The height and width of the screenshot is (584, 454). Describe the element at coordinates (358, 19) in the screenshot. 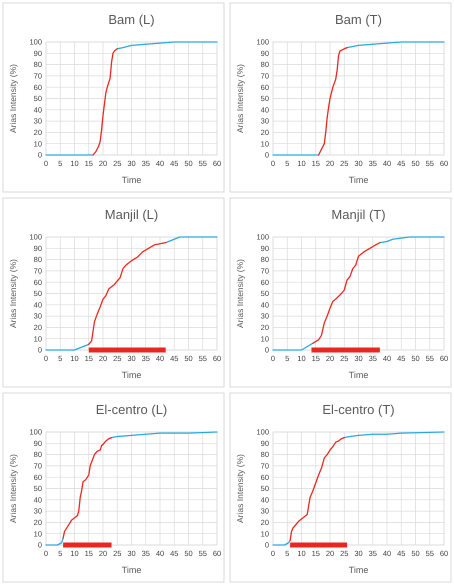

I see `chart-title: Bam (T)` at that location.